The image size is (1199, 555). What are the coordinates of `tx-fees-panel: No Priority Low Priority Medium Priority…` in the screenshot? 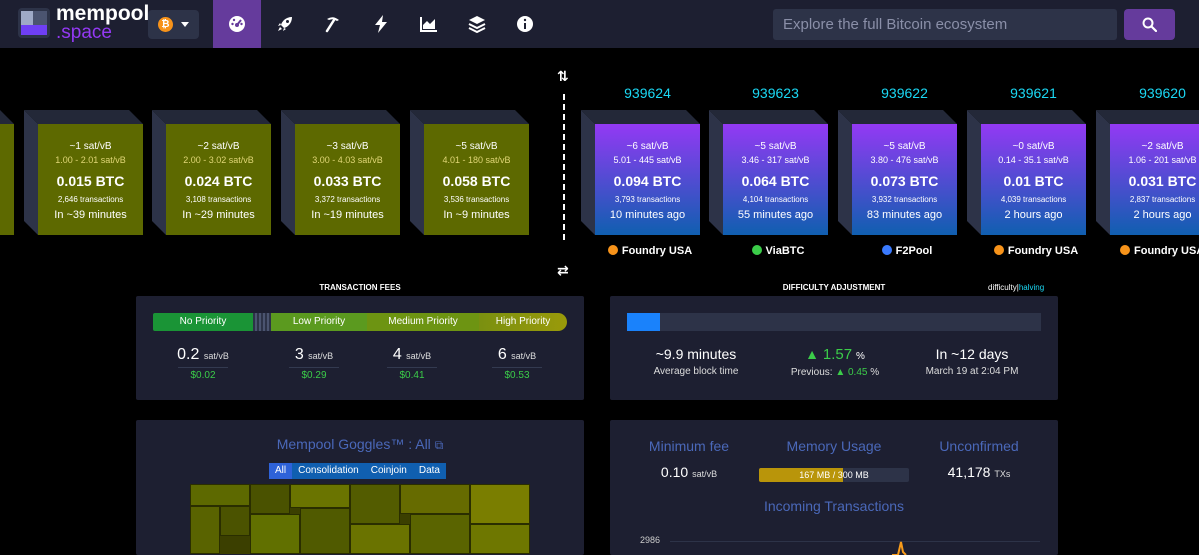 It's located at (360, 348).